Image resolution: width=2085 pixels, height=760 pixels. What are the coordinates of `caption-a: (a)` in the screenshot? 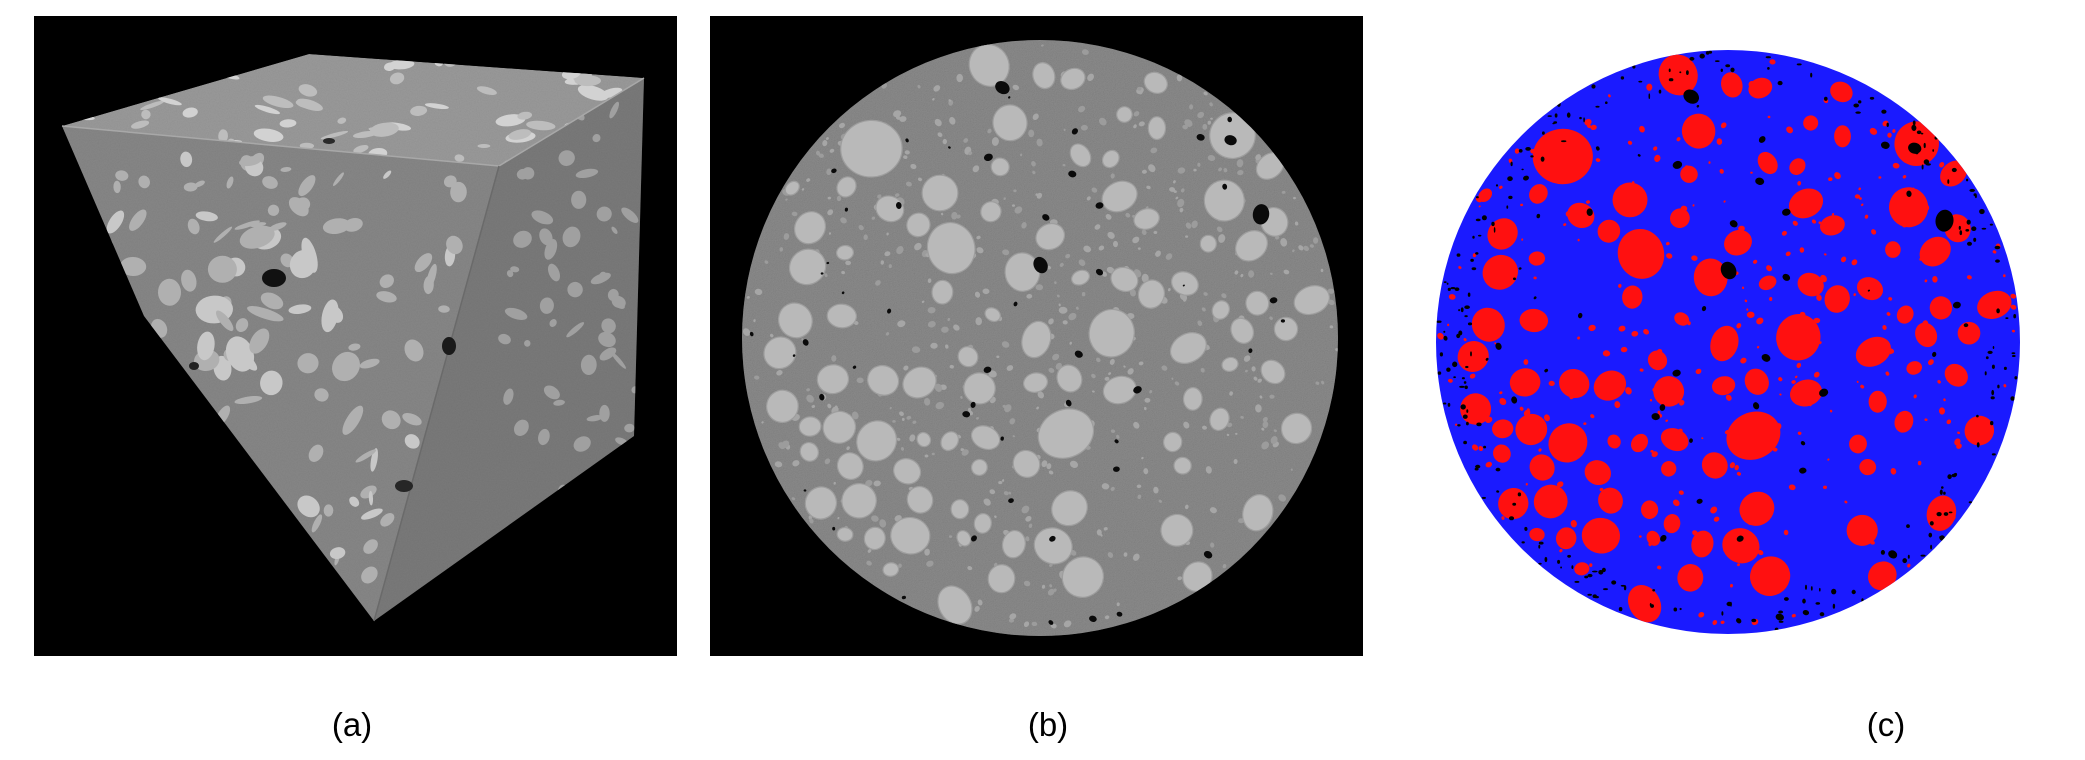 It's located at (352, 724).